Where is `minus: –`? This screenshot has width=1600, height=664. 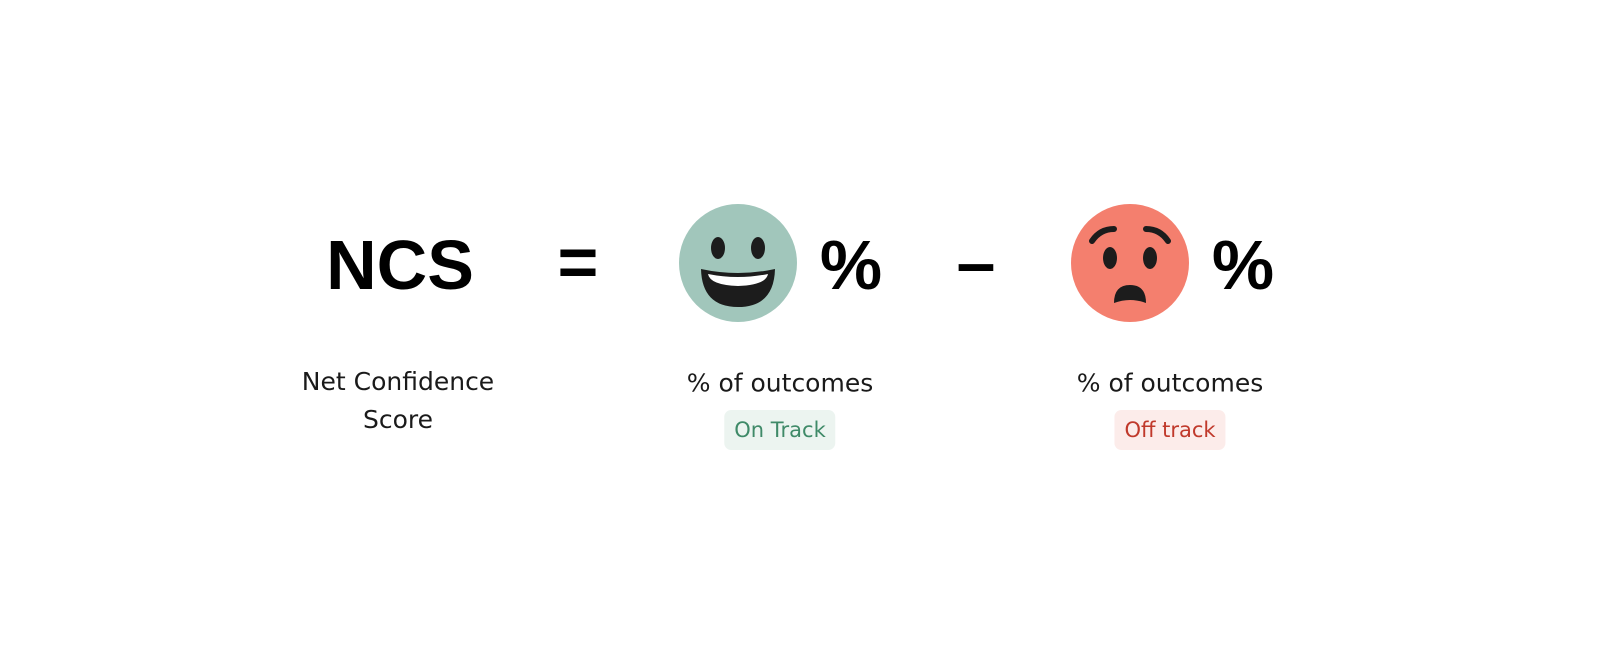 minus: – is located at coordinates (976, 262).